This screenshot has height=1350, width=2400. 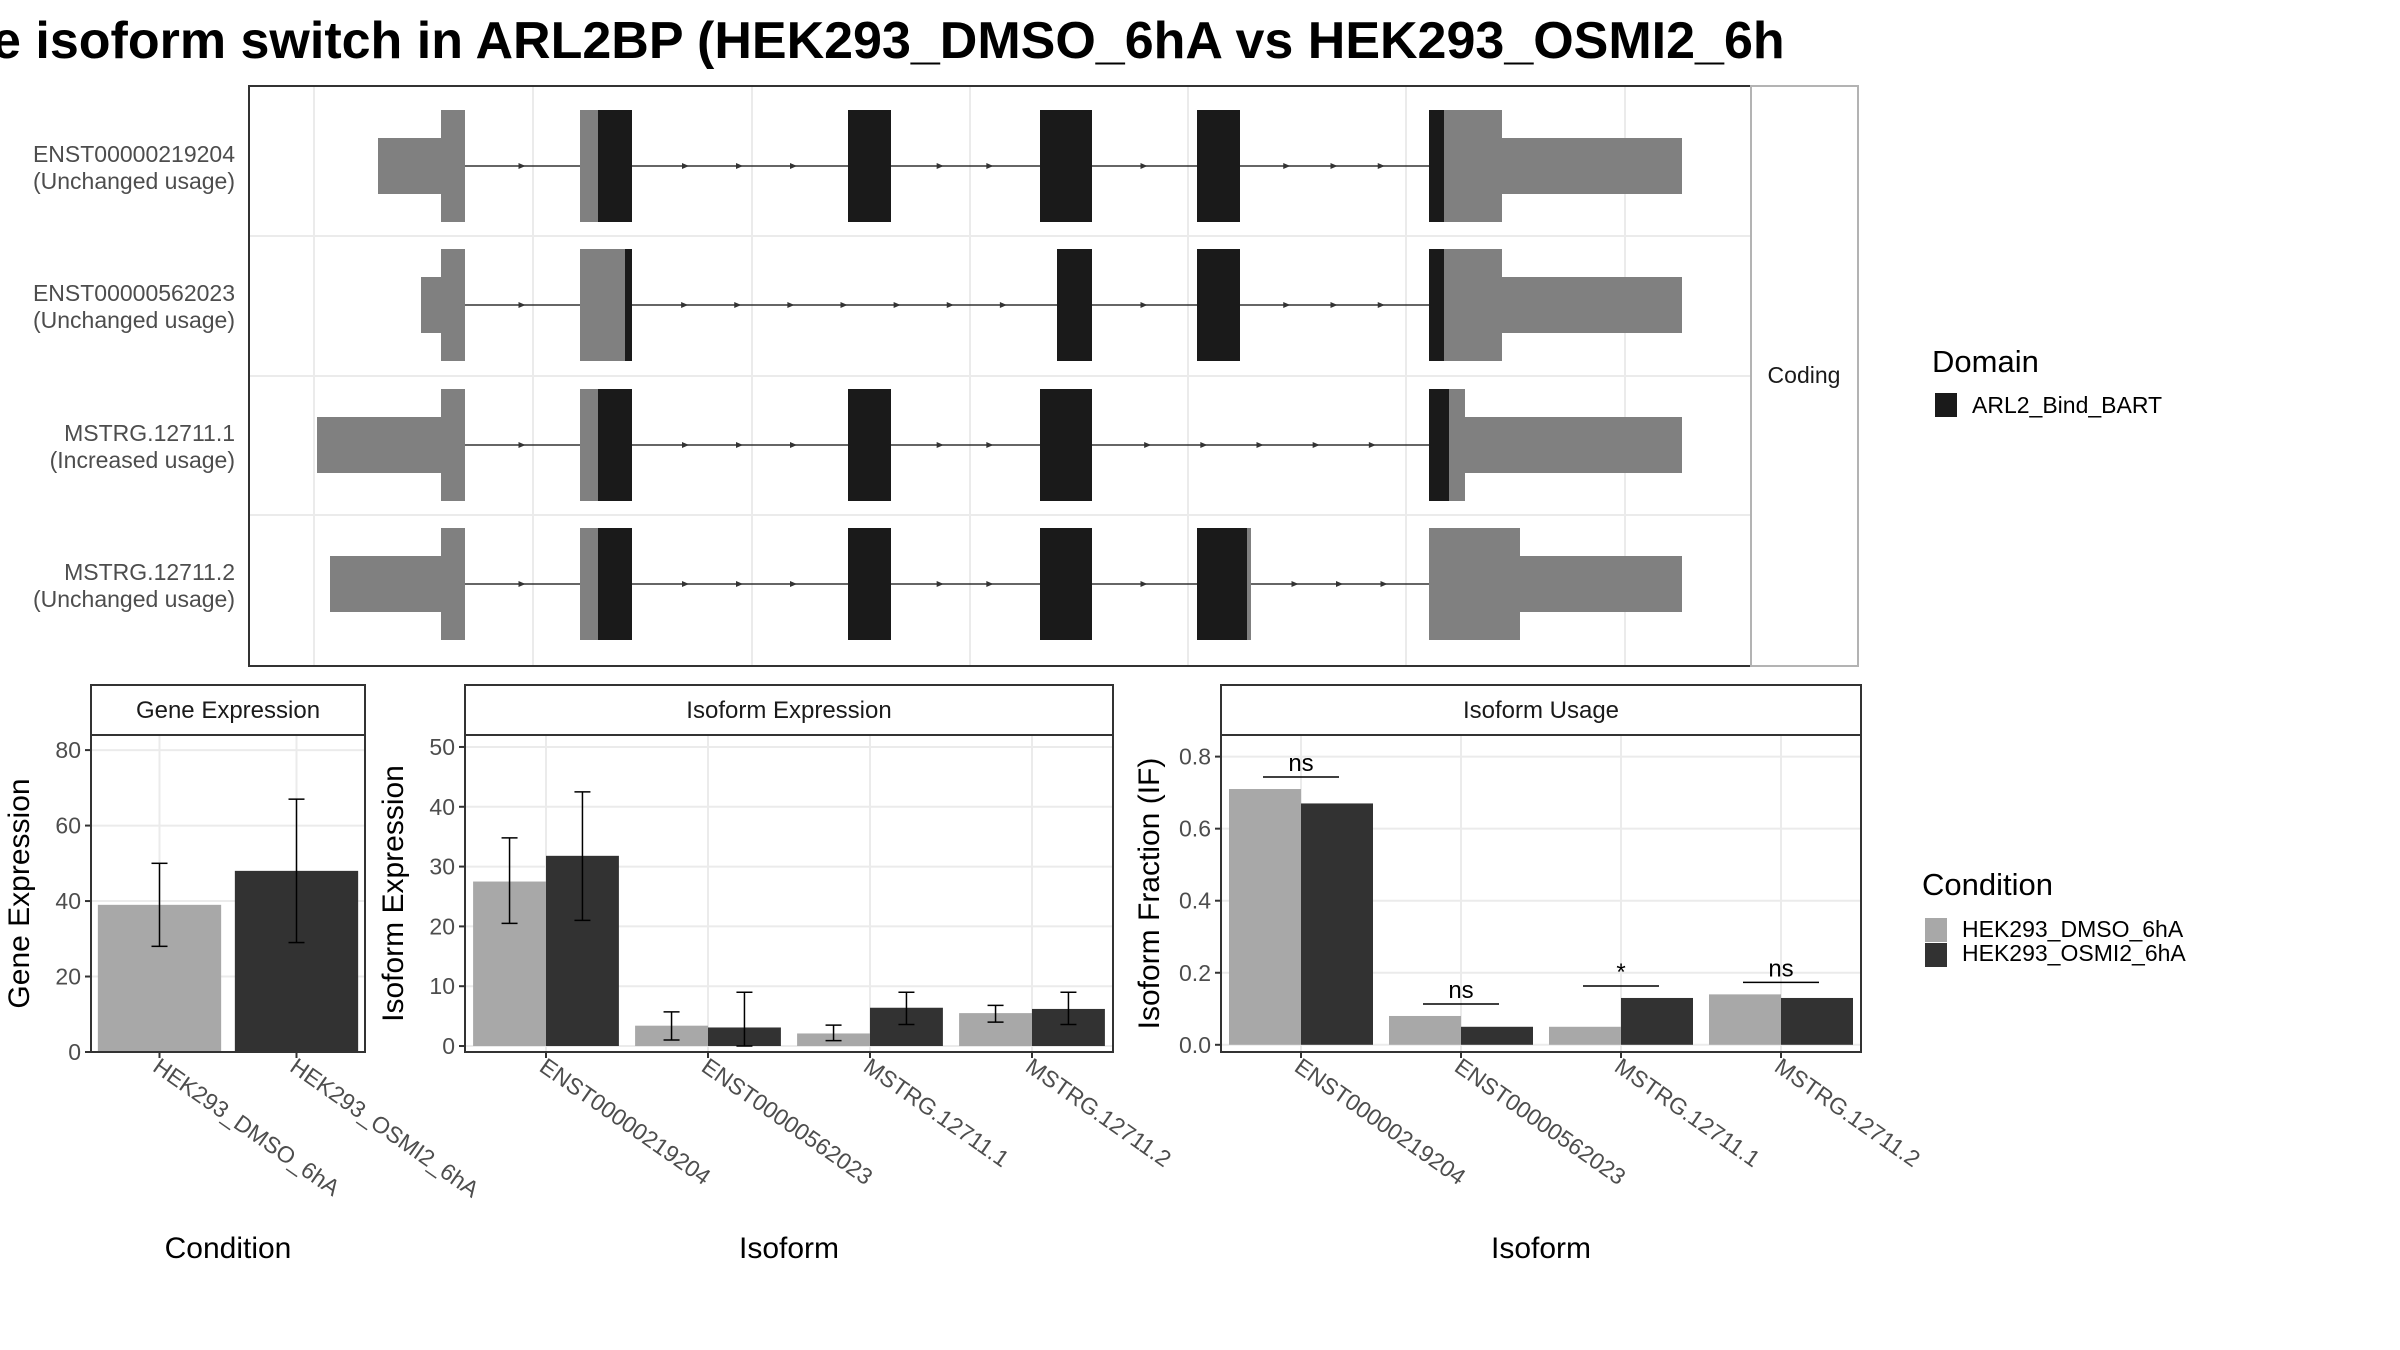 I want to click on y-tick-label: 0.8, so click(x=1195, y=757).